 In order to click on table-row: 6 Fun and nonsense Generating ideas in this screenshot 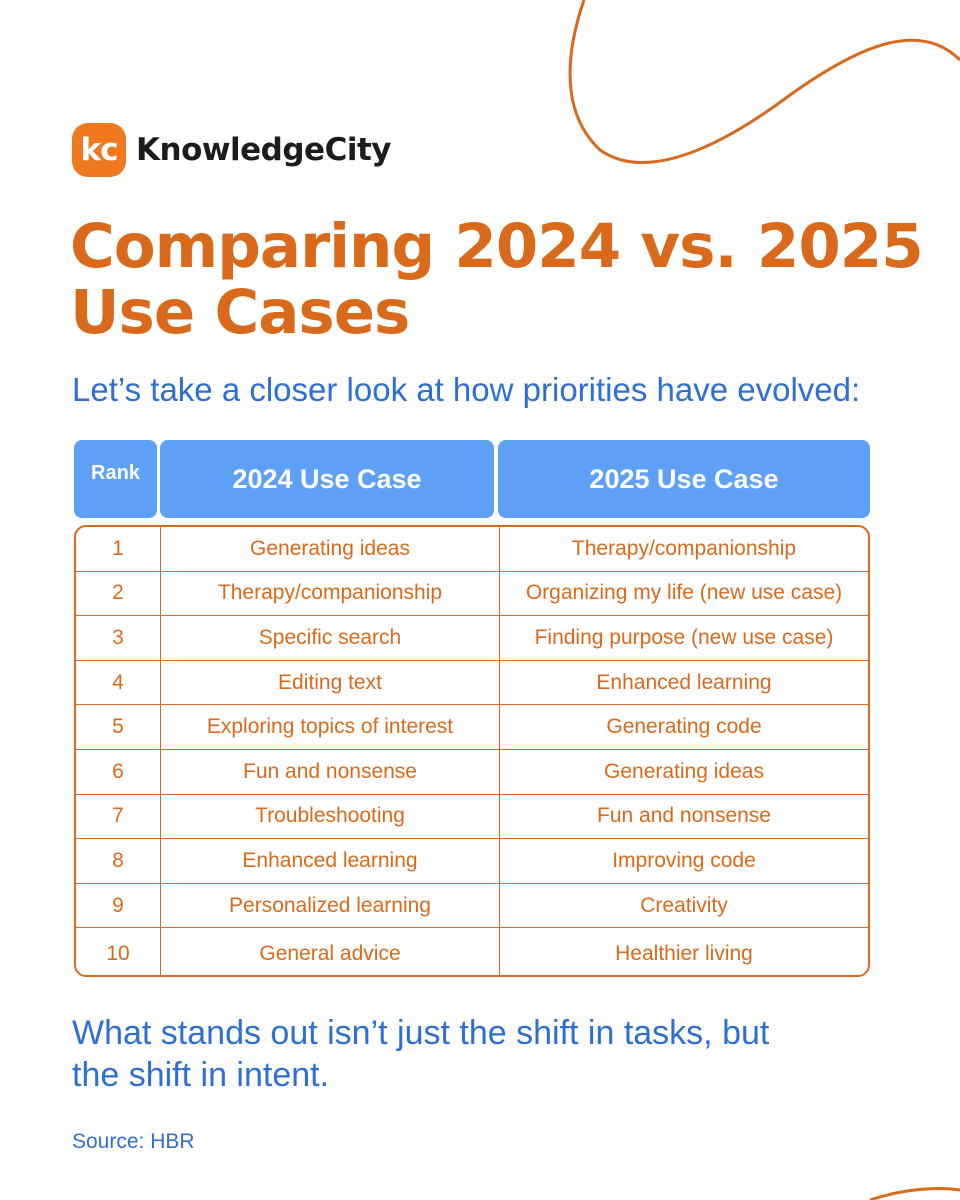, I will do `click(472, 772)`.